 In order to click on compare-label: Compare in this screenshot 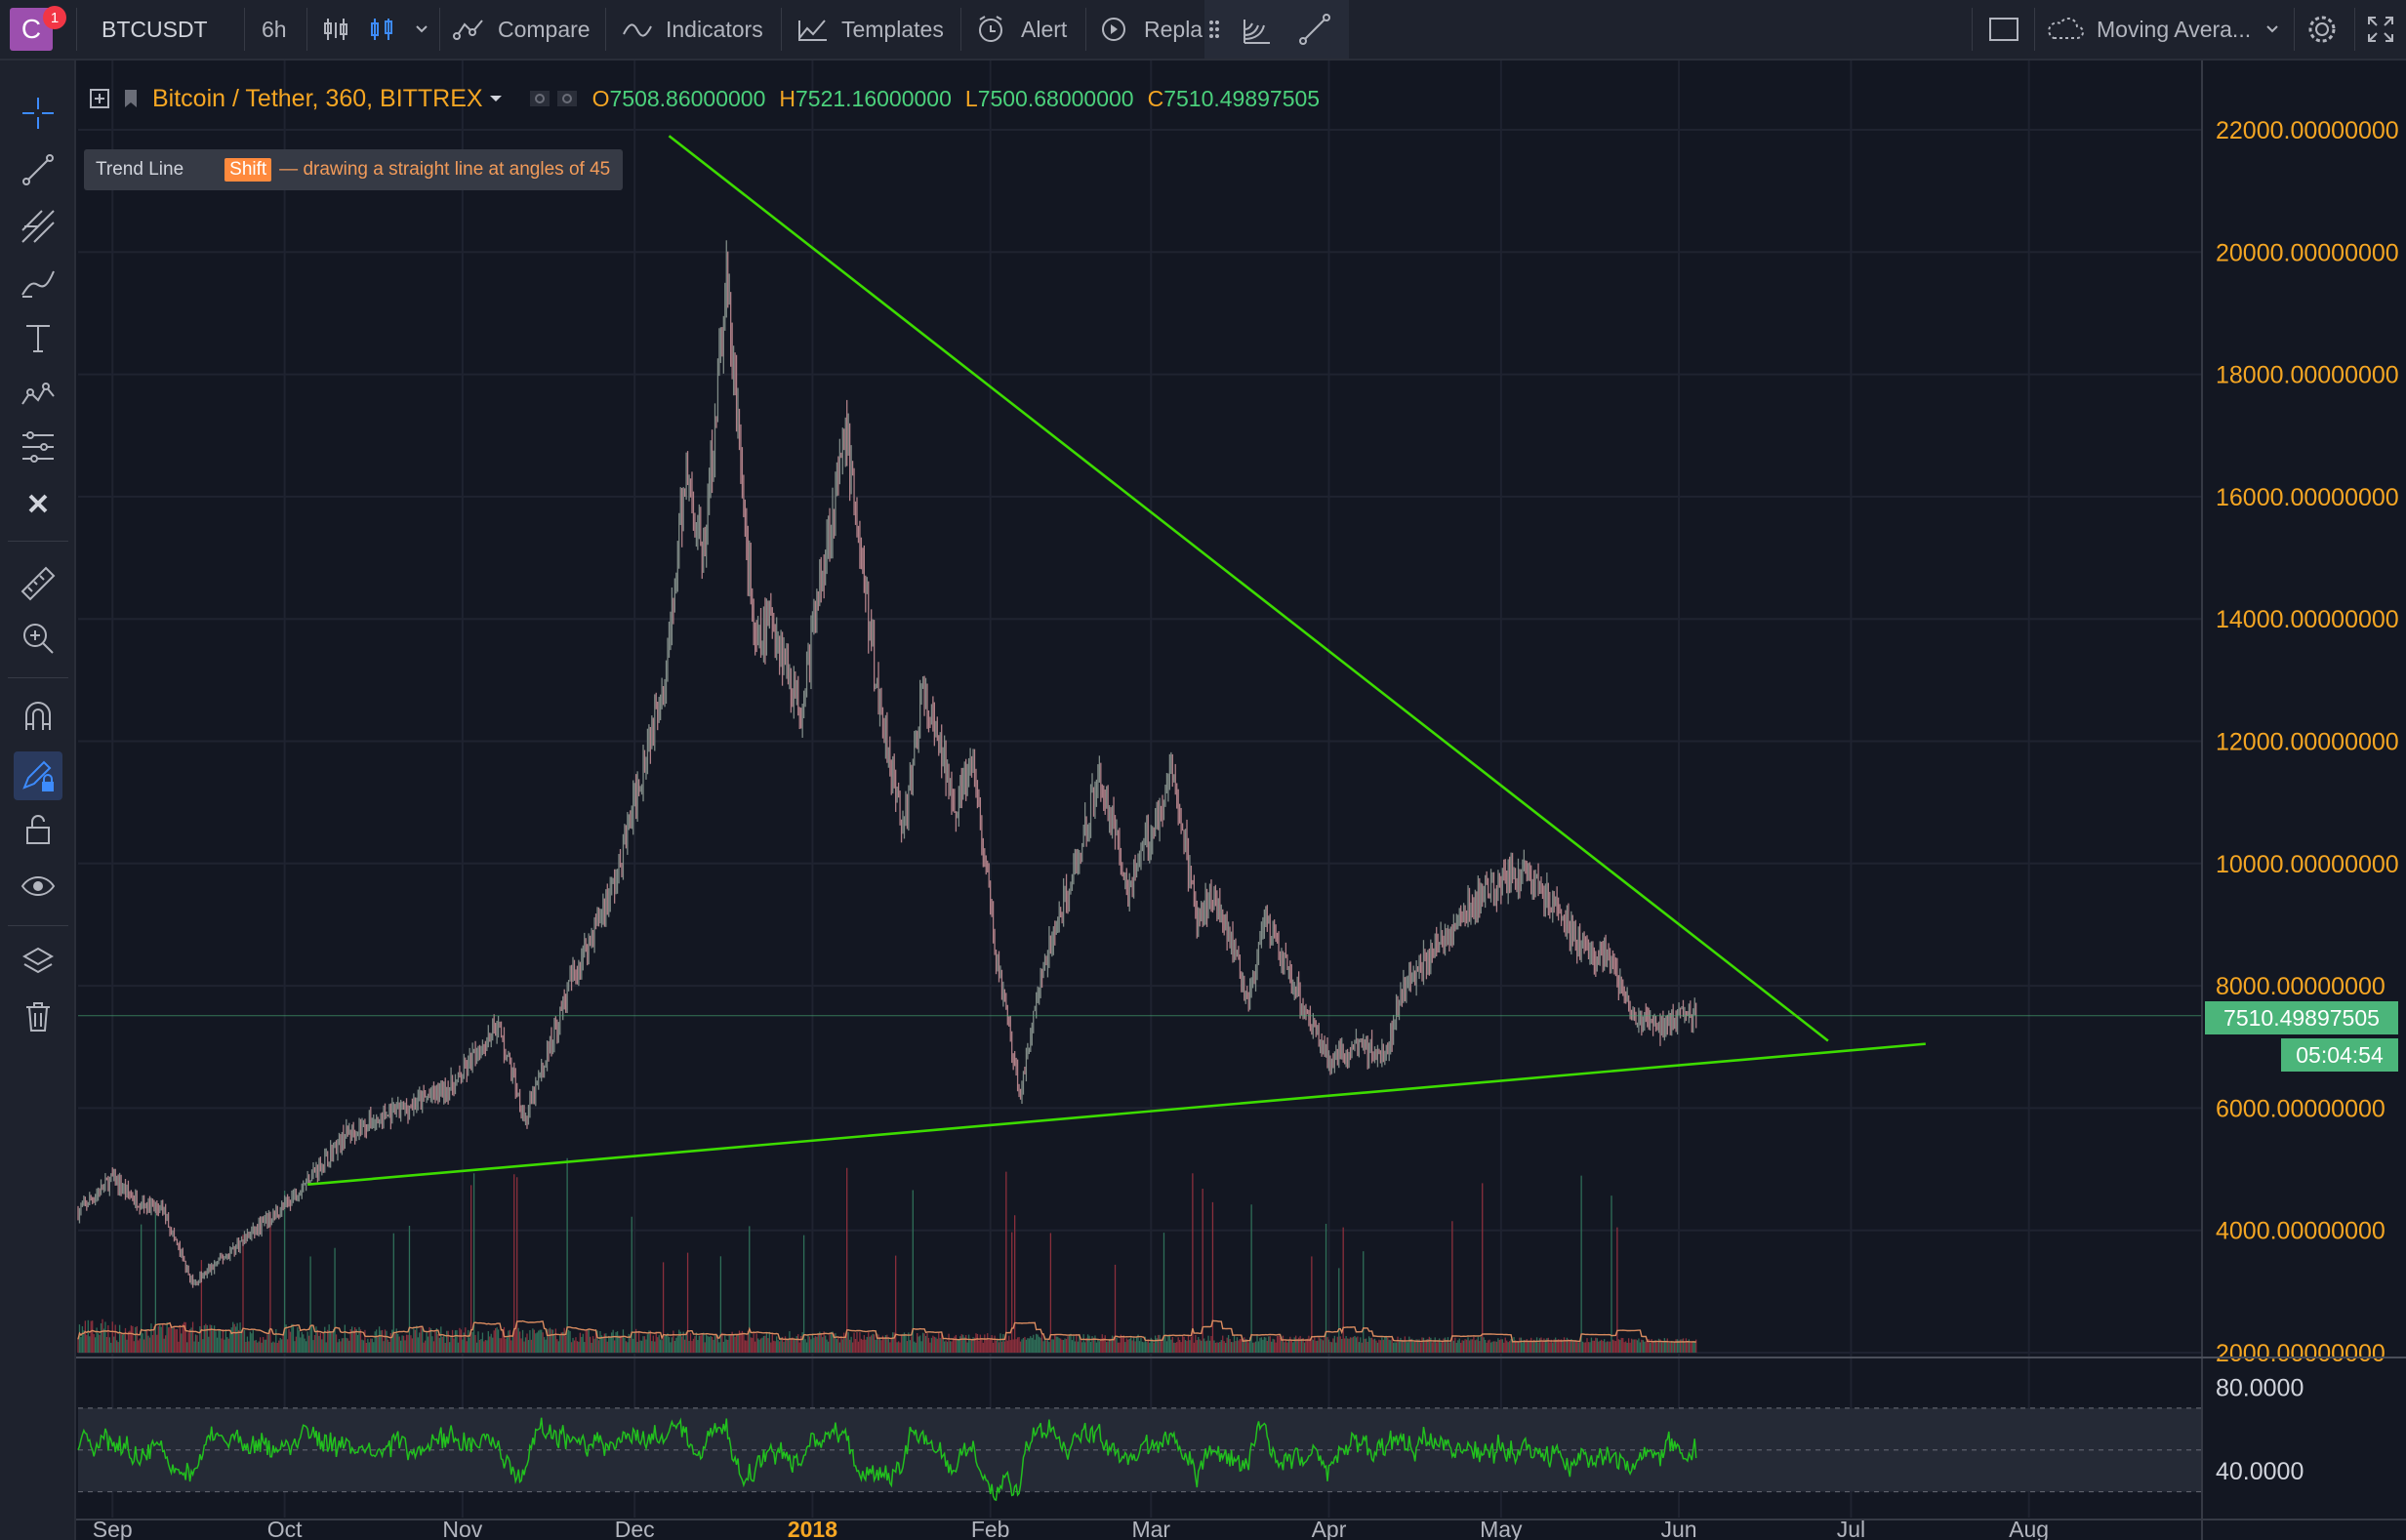, I will do `click(544, 29)`.